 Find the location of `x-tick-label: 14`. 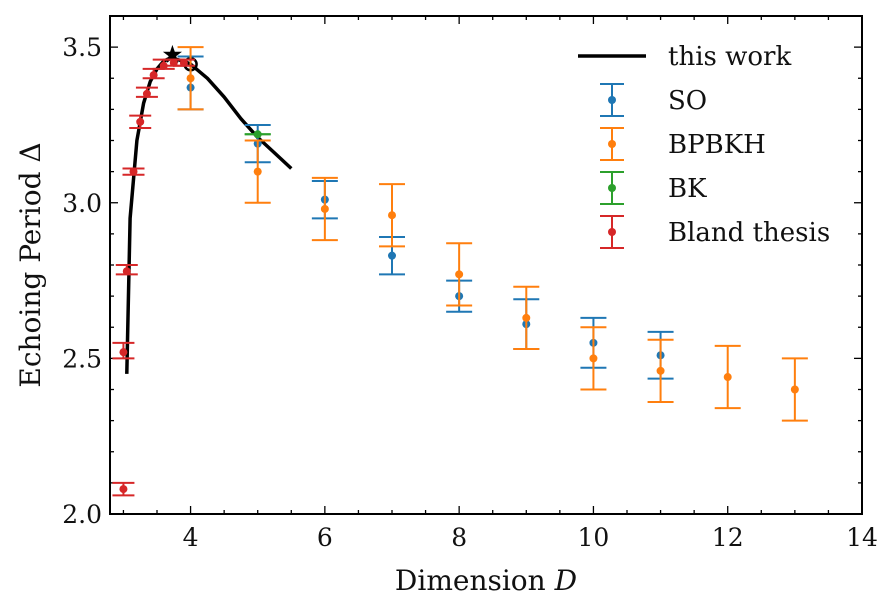

x-tick-label: 14 is located at coordinates (862, 537).